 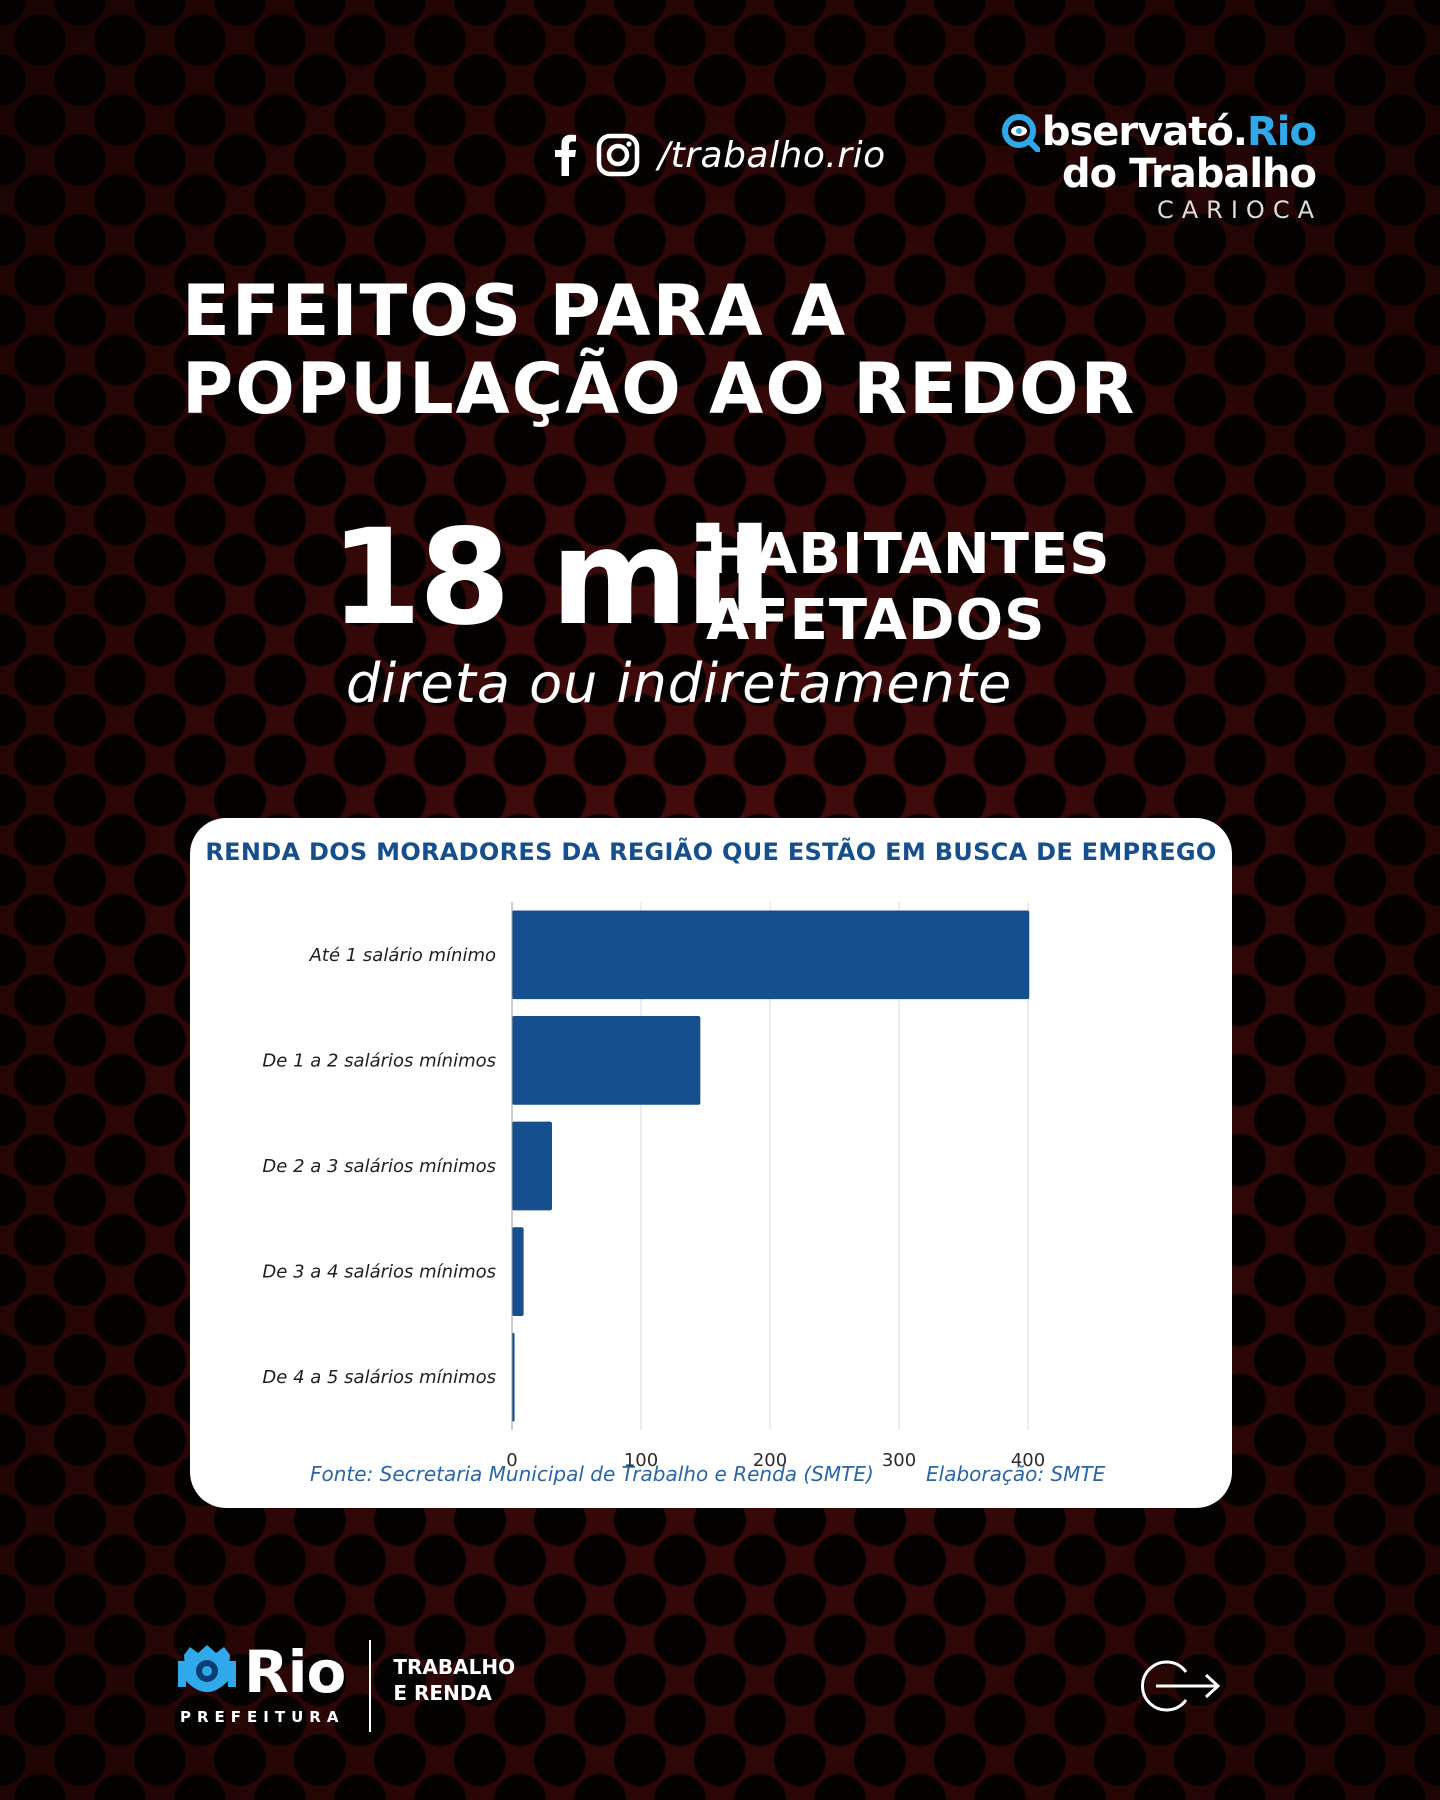 I want to click on department-line2: E RENDA, so click(x=442, y=1693).